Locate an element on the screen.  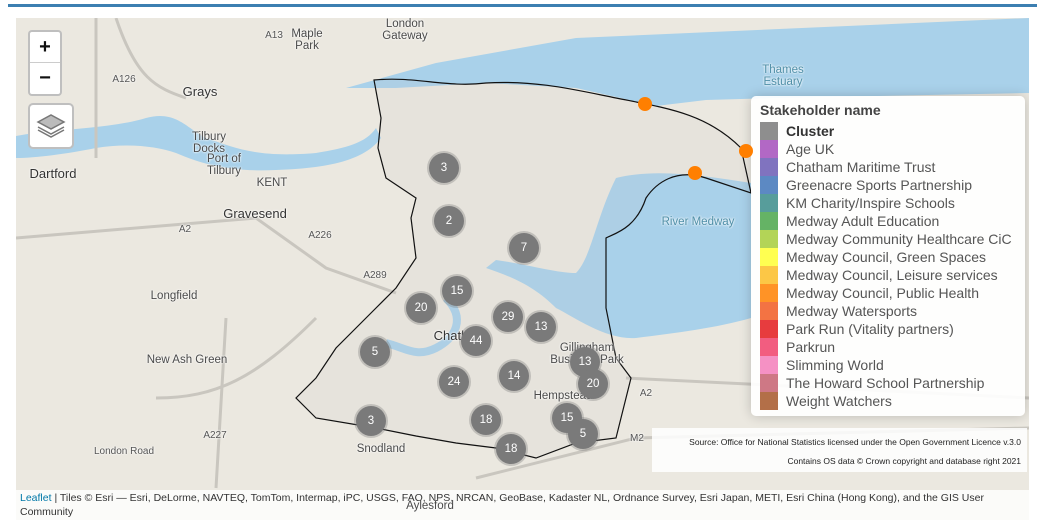
cluster-marker: 29 is located at coordinates (508, 317).